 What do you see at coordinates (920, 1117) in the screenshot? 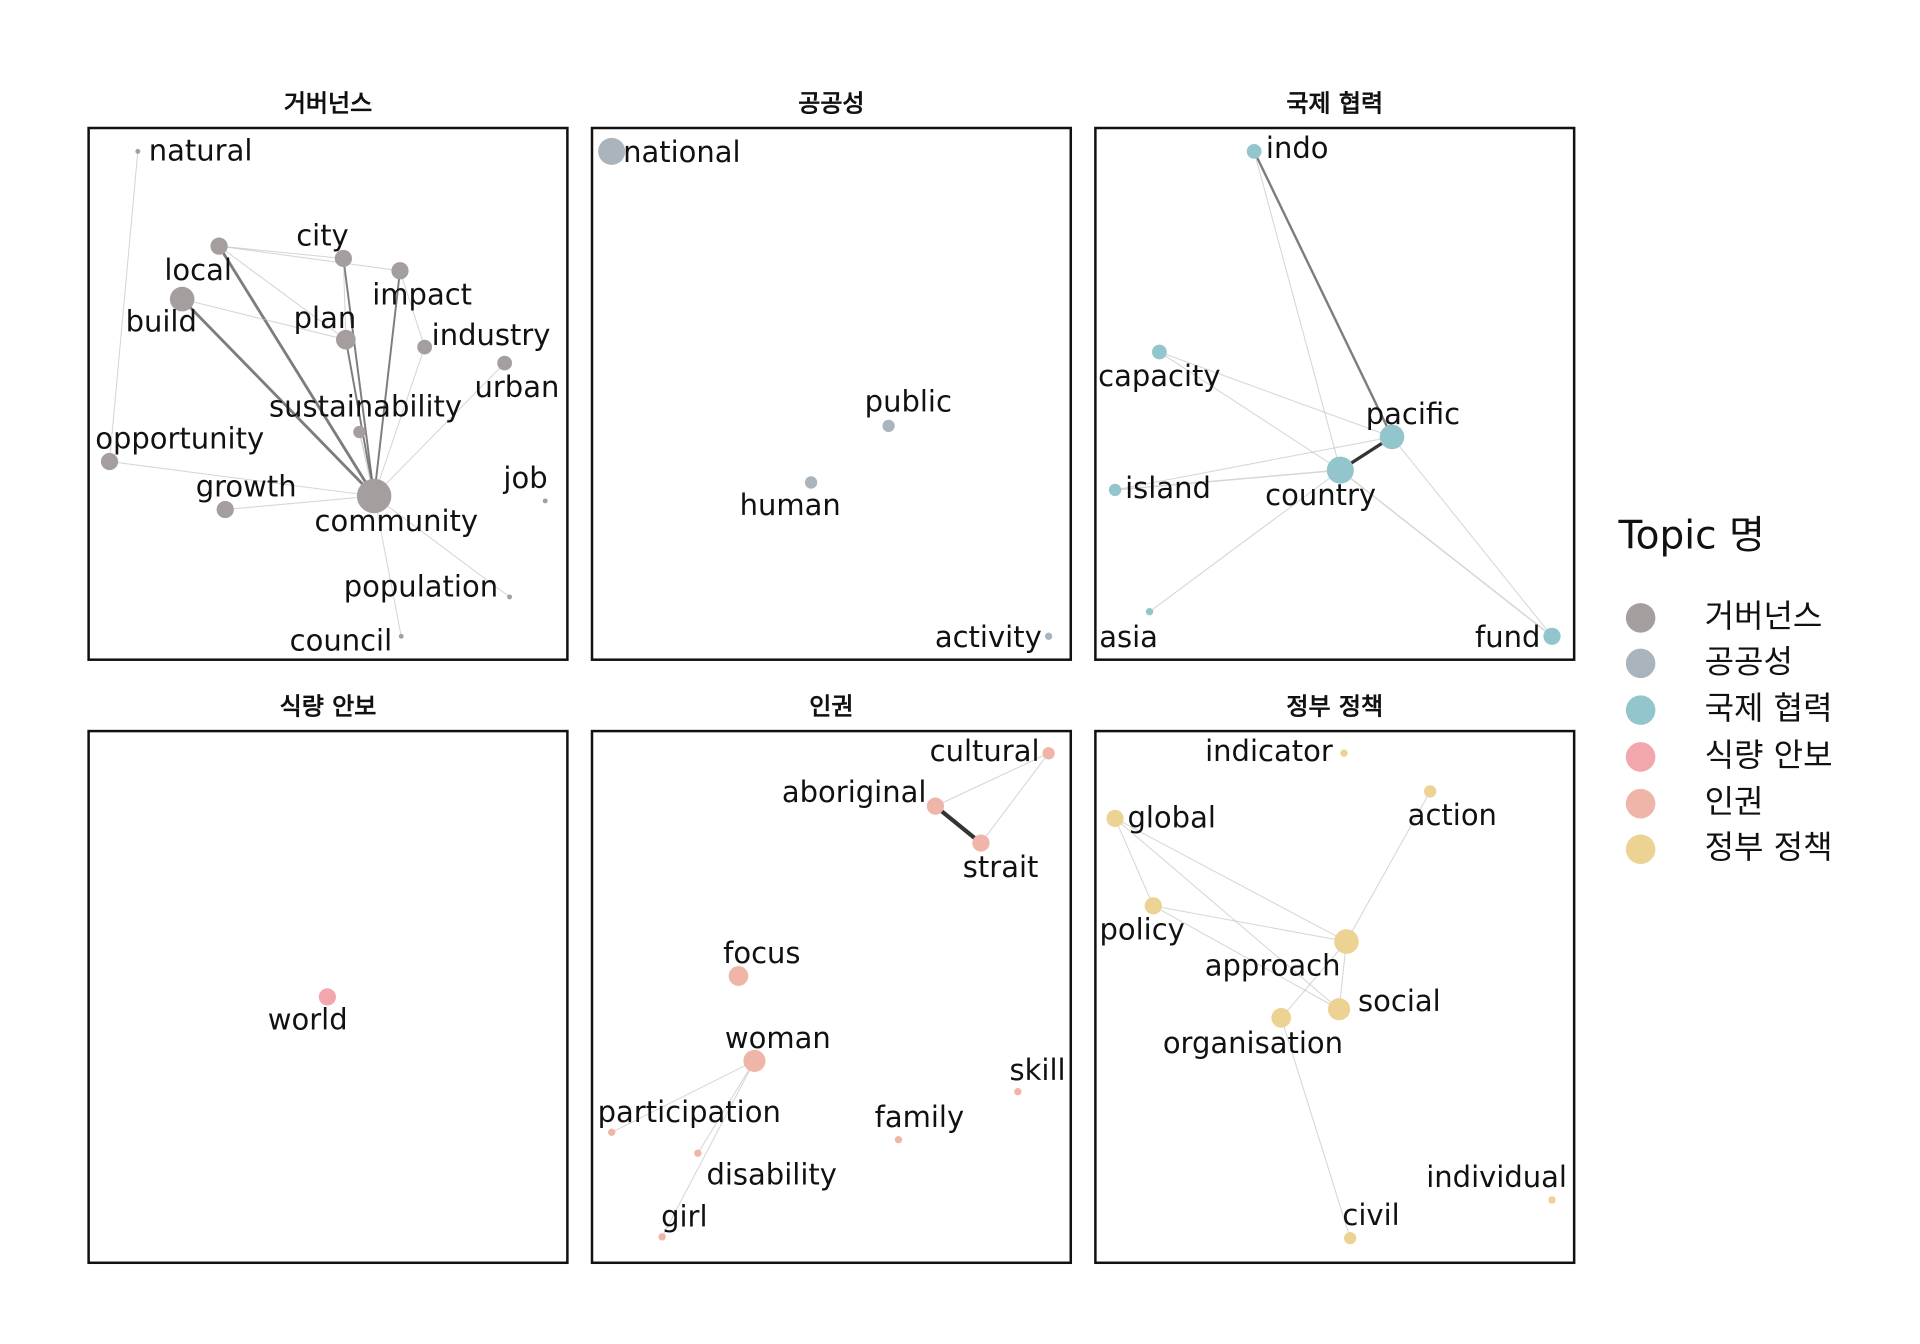
I see `node-label: family` at bounding box center [920, 1117].